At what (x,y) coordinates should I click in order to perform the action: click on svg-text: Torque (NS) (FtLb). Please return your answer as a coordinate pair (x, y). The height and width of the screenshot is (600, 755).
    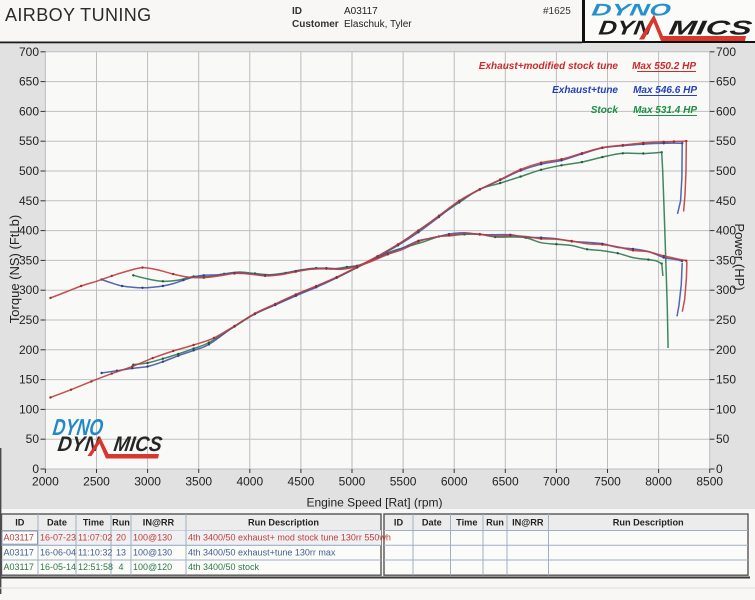
    Looking at the image, I should click on (14, 269).